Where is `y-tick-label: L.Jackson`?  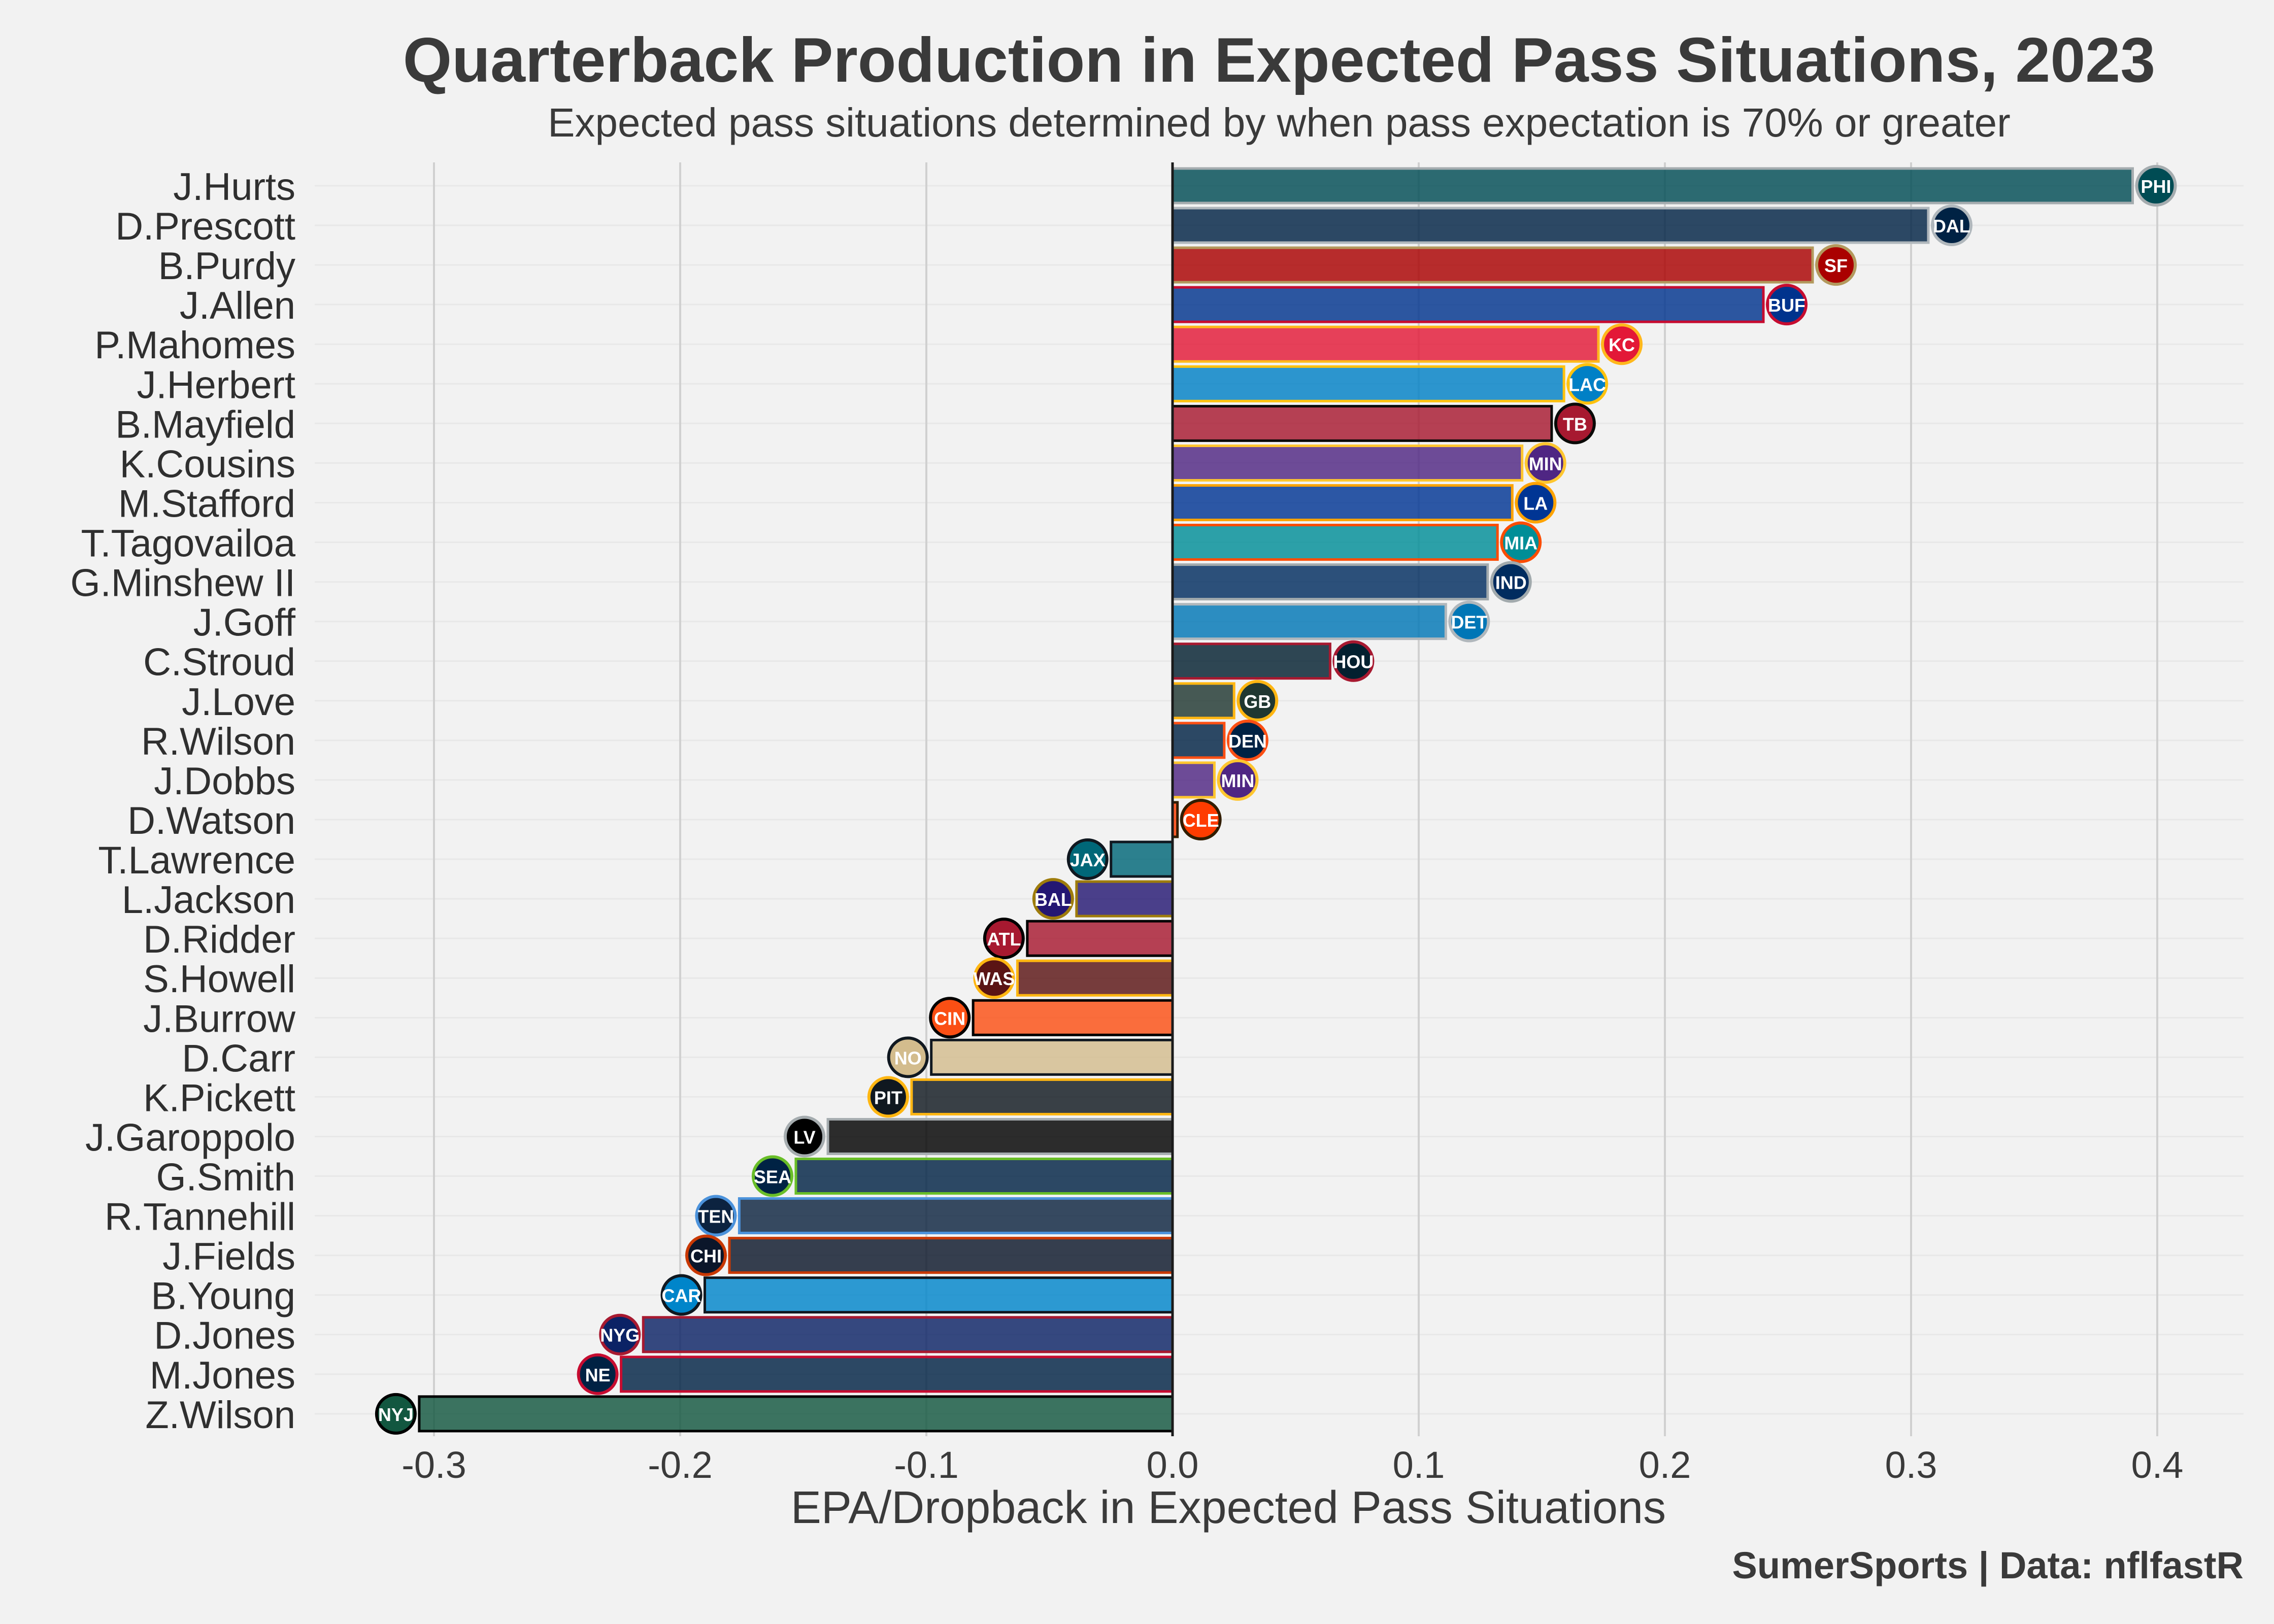
y-tick-label: L.Jackson is located at coordinates (208, 900).